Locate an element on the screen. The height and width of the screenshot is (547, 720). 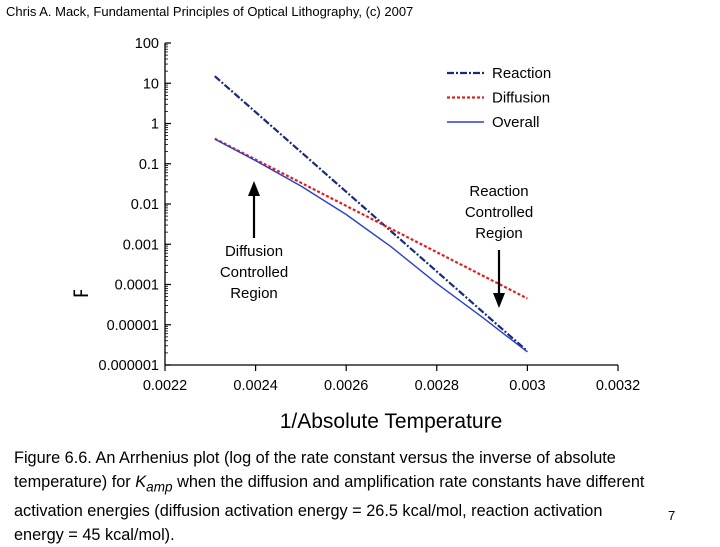
x-tick-label: 0.003 is located at coordinates (527, 386).